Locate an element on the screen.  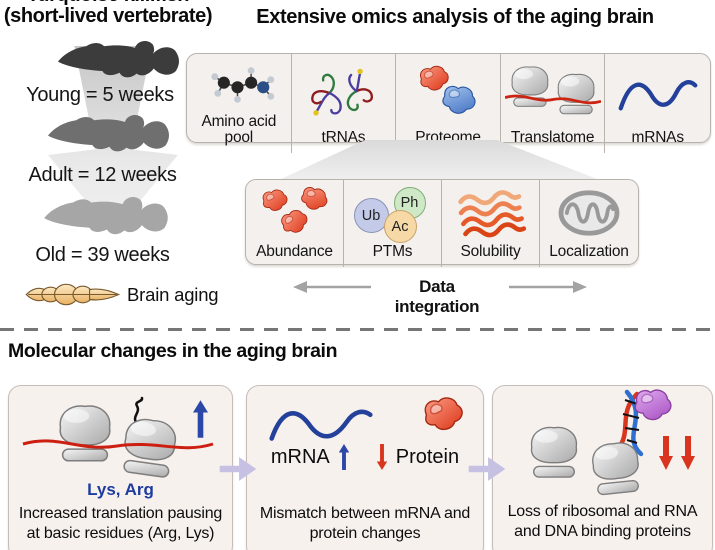
omics-cell-proteome: Proteome is located at coordinates (448, 103).